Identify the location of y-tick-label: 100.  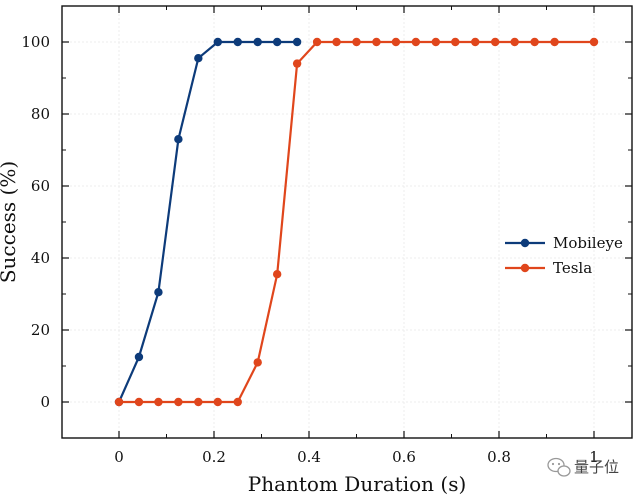
(35, 42).